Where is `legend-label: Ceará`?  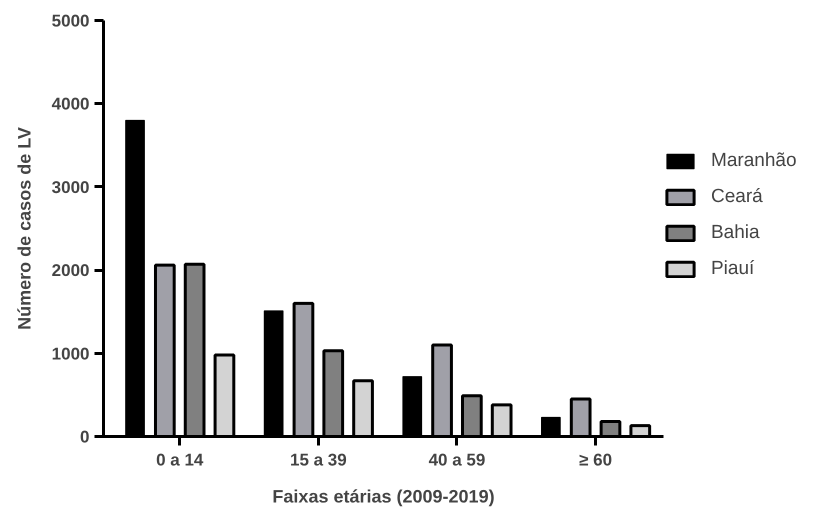
legend-label: Ceará is located at coordinates (737, 197).